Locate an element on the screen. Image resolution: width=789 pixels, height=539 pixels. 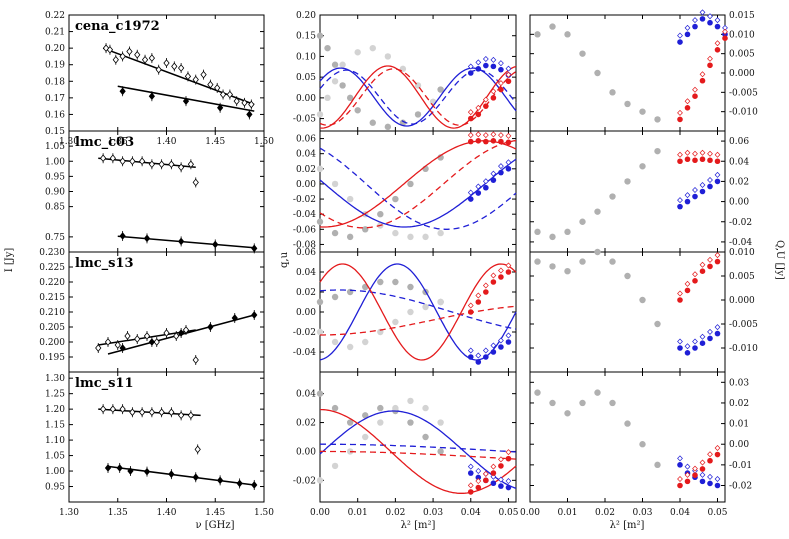
source-label: lmc_s11 is located at coordinates (104, 383).